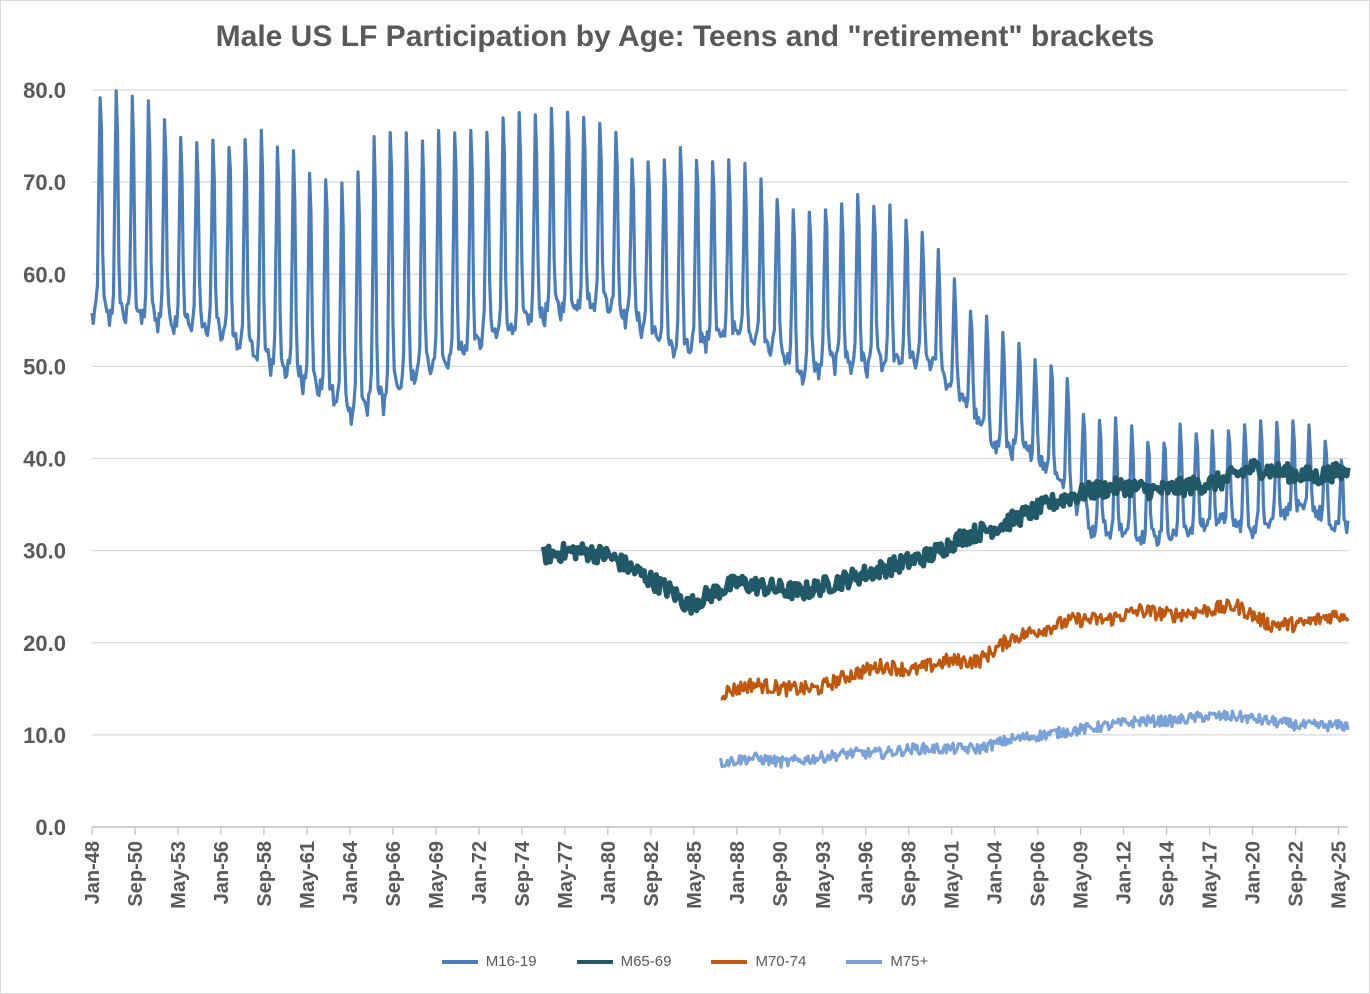 This screenshot has width=1370, height=994. I want to click on x-tick-label: Jan-64, so click(351, 872).